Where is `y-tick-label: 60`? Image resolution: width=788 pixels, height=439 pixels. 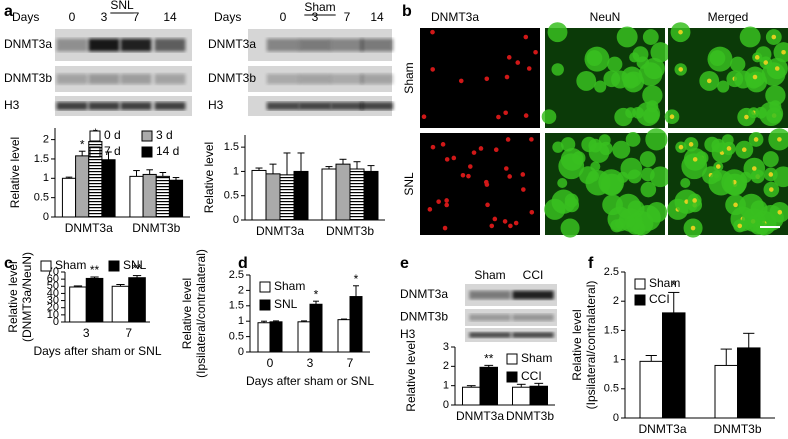
y-tick-label: 60 is located at coordinates (53, 279).